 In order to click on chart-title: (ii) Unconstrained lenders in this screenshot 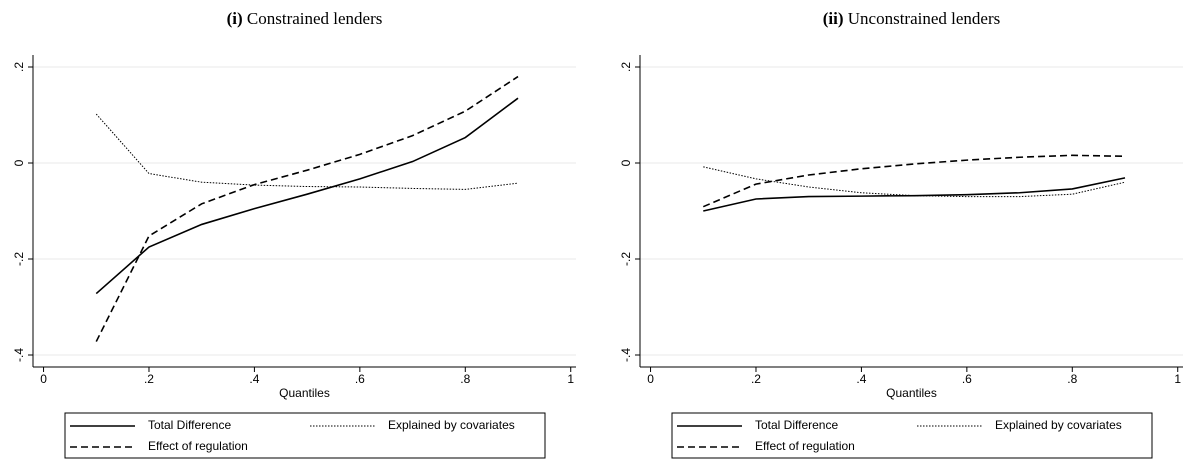, I will do `click(912, 18)`.